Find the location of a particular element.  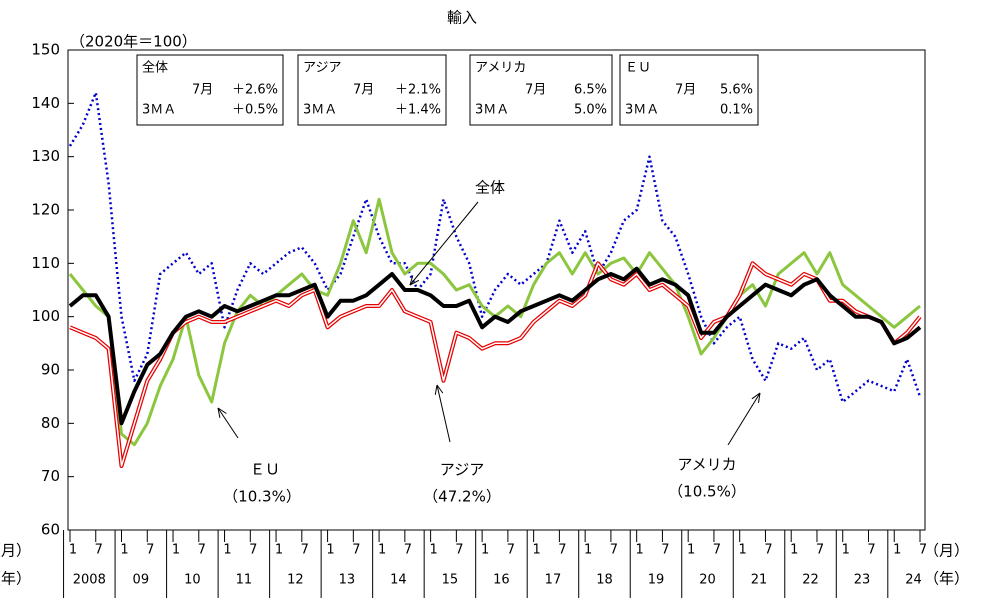

year-label: 2008 is located at coordinates (89, 580).